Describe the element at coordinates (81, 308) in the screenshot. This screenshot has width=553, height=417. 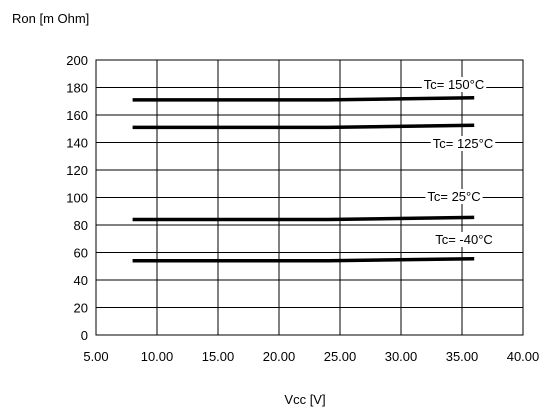
I see `y-tick-label: 20` at that location.